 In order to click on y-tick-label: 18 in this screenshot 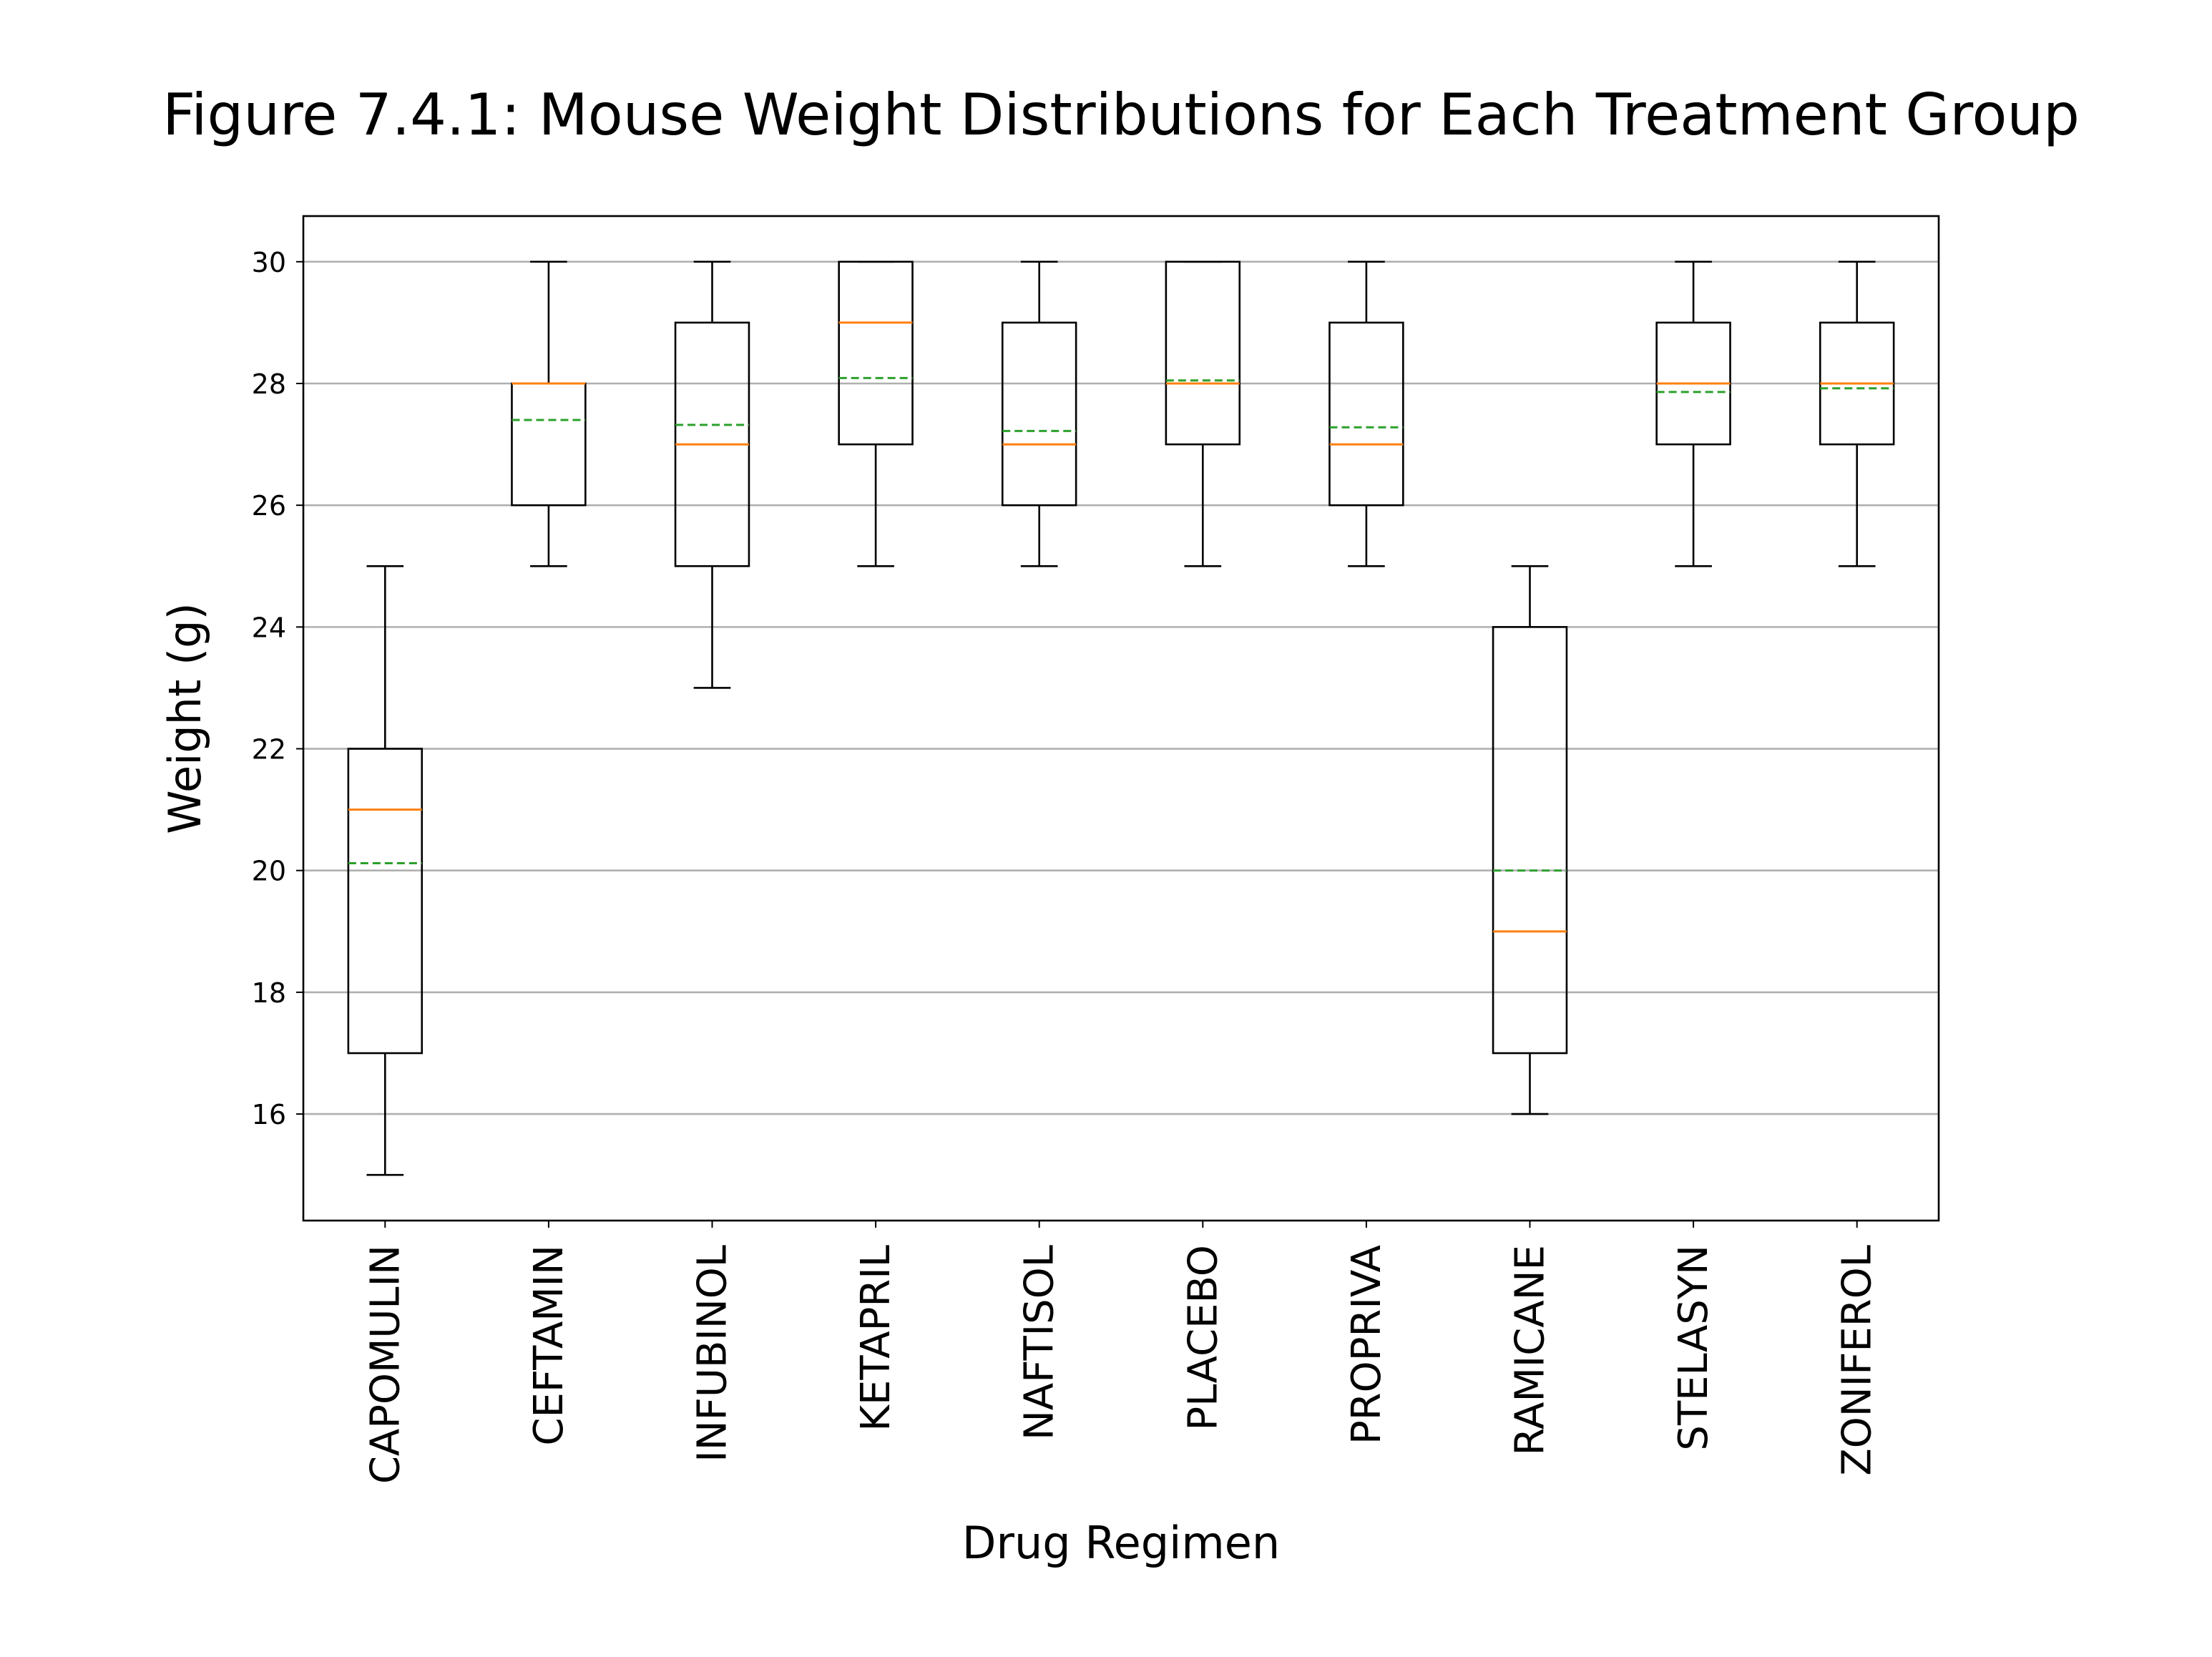, I will do `click(269, 993)`.